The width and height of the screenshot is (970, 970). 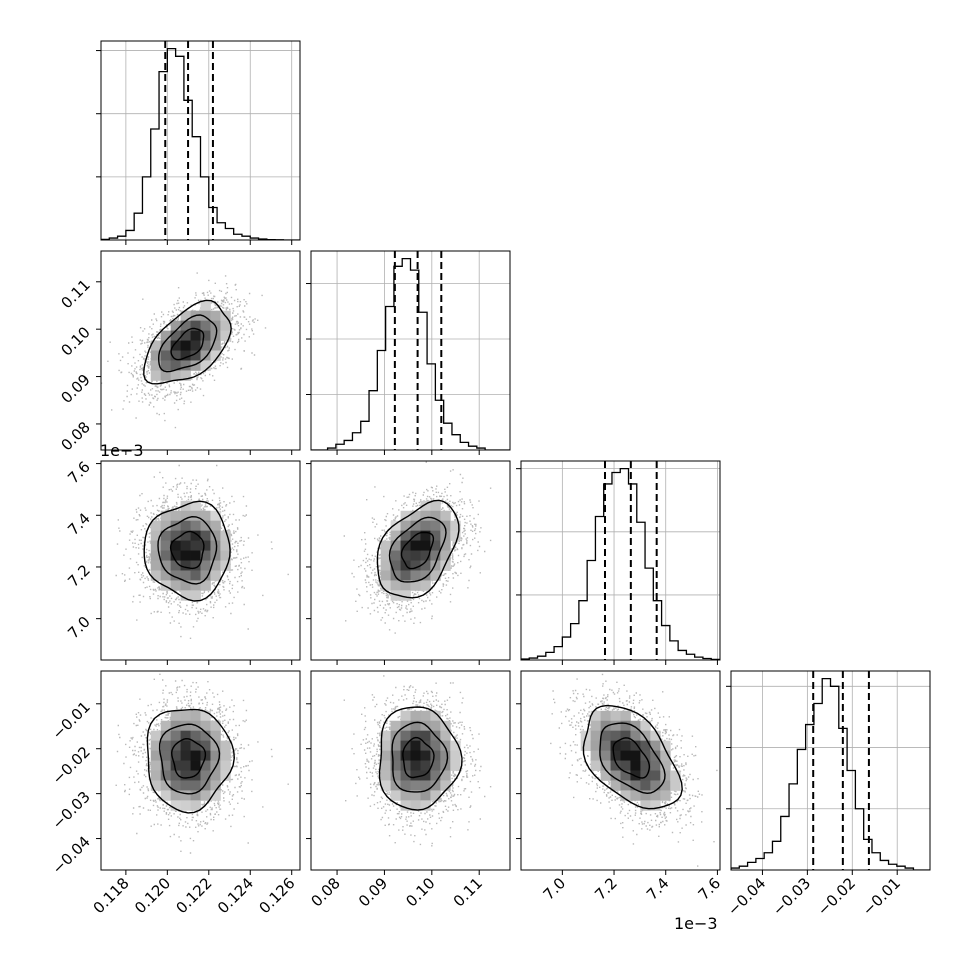 I want to click on hist-2-frame, so click(x=620, y=560).